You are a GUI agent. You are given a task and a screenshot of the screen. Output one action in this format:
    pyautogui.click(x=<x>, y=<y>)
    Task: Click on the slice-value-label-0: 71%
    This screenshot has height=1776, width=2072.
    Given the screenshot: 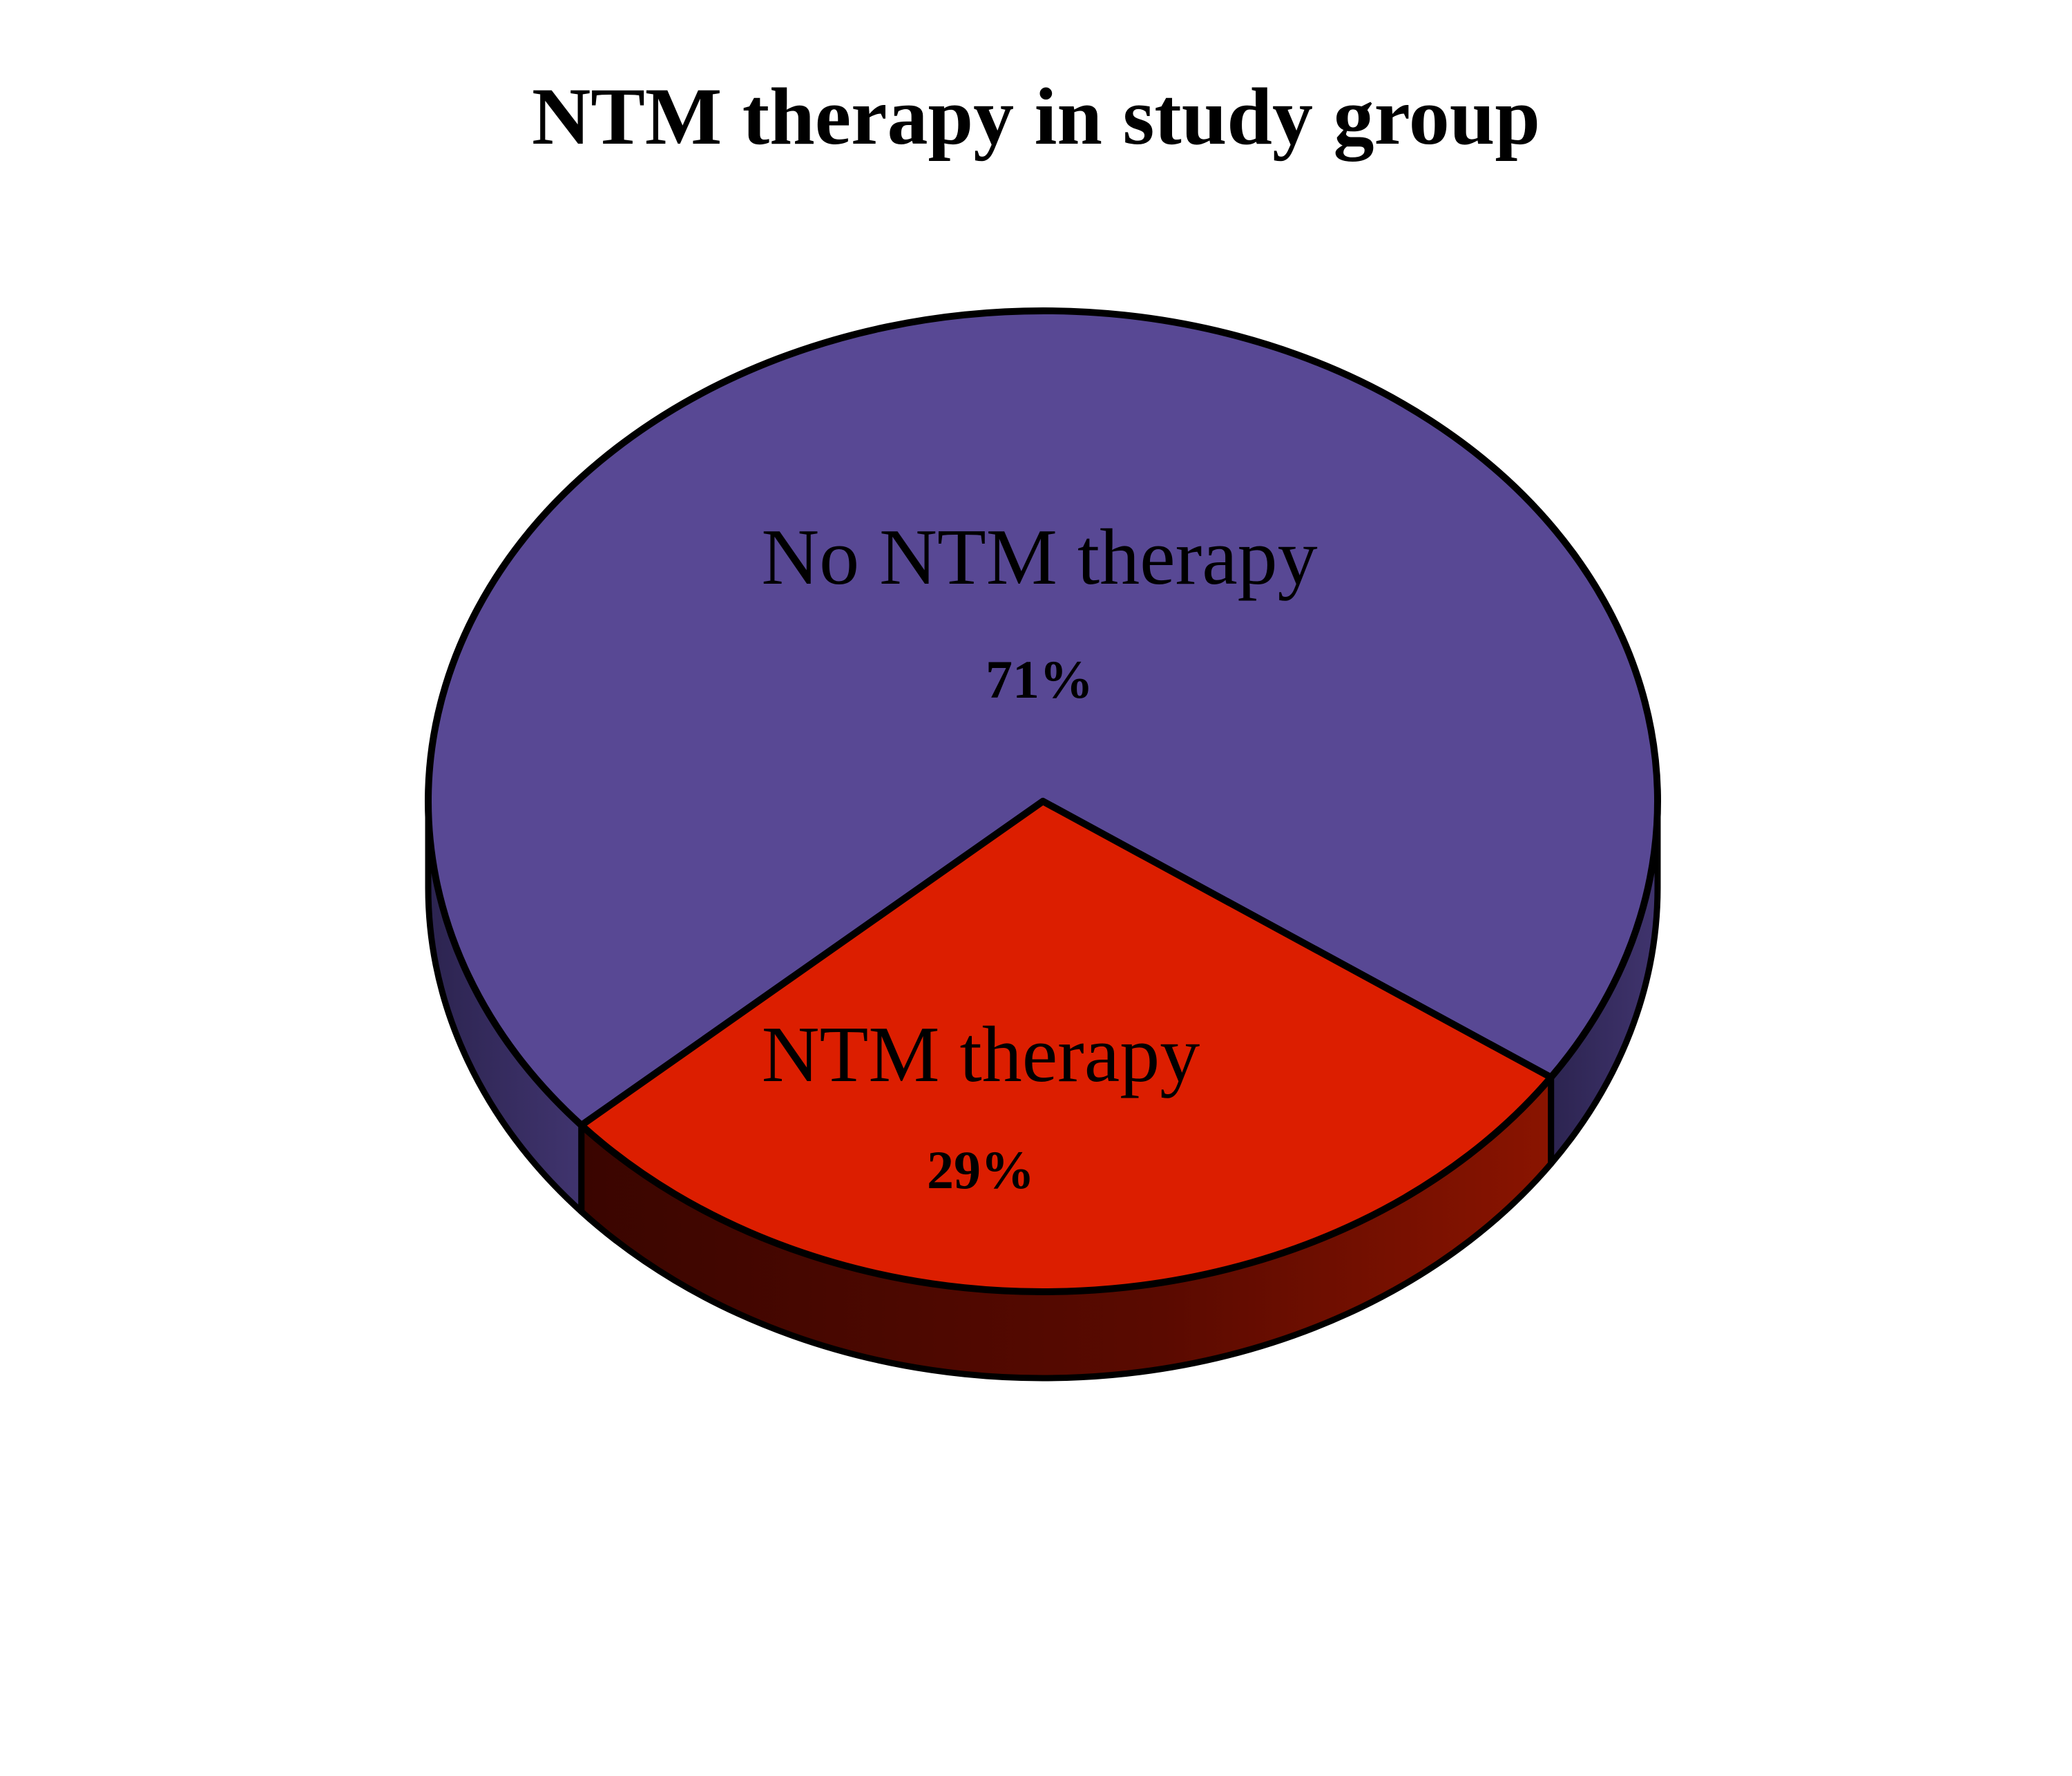 What is the action you would take?
    pyautogui.click(x=1039, y=679)
    